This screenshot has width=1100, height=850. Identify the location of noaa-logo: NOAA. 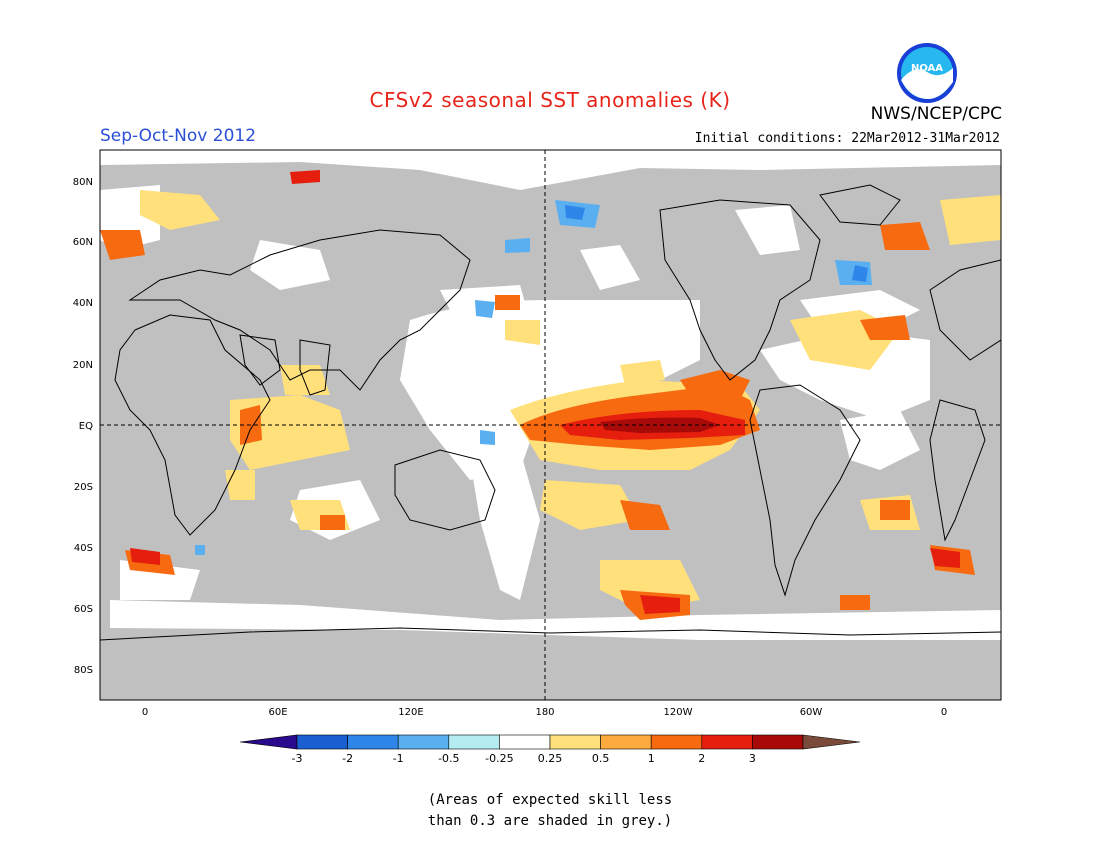
(927, 73).